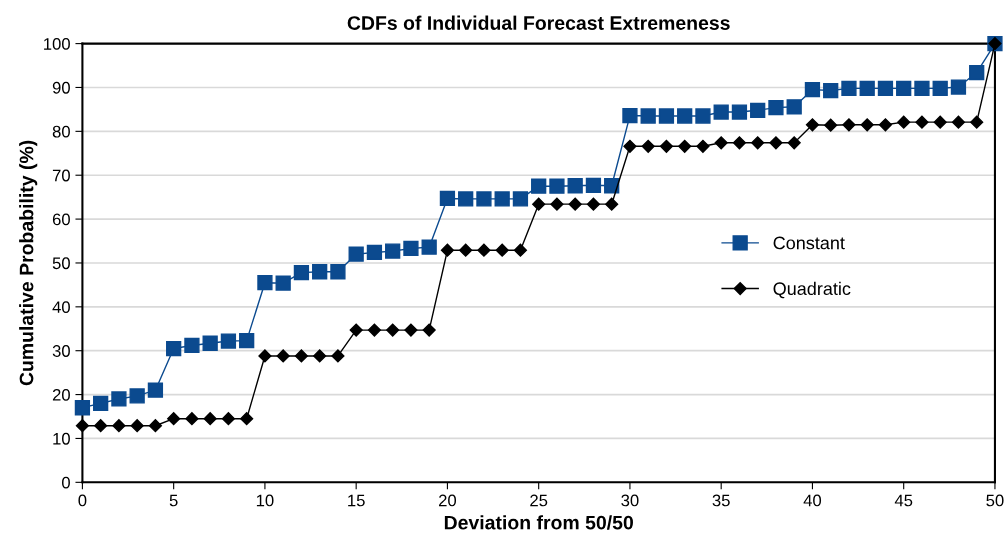 The height and width of the screenshot is (545, 1005). What do you see at coordinates (265, 500) in the screenshot?
I see `x-tick-label: 10` at bounding box center [265, 500].